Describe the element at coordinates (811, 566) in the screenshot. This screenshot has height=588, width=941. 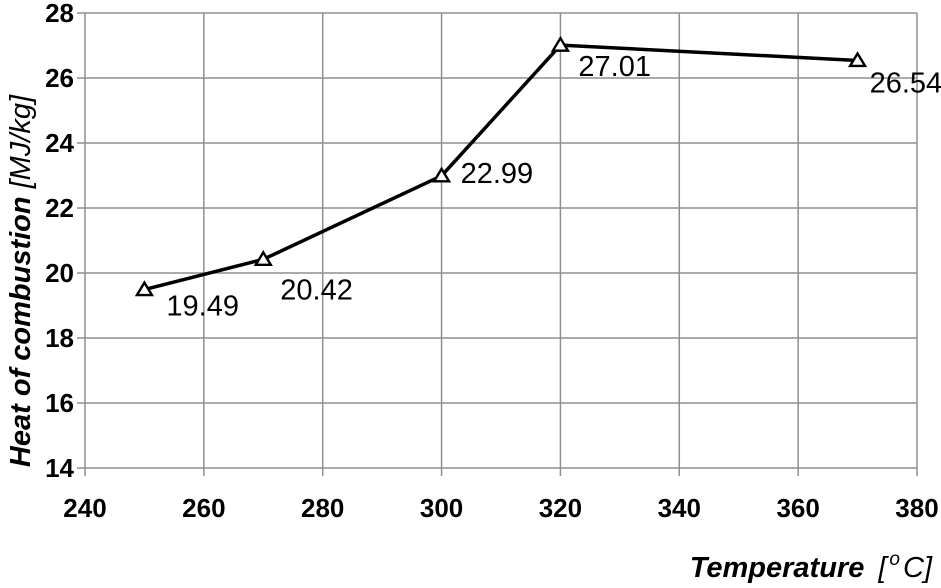
I see `x-axis-title: Temperature[o C]` at that location.